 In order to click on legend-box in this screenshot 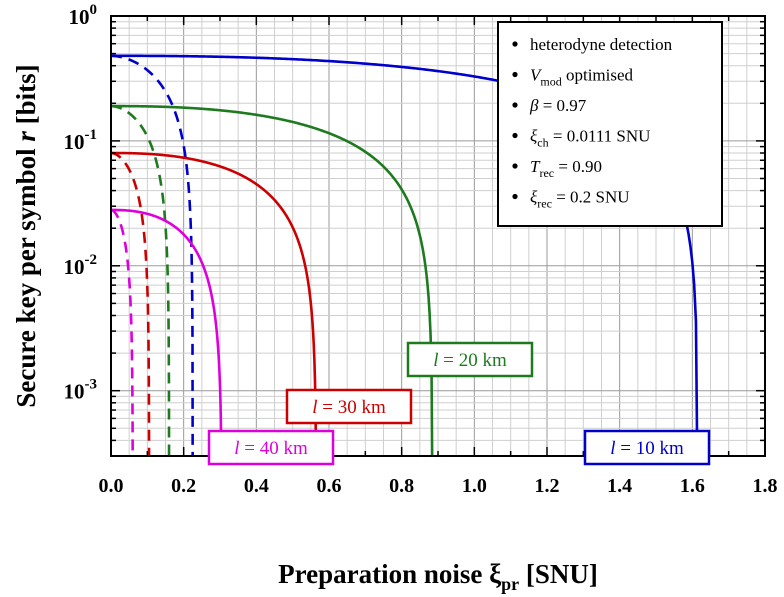, I will do `click(610, 124)`.